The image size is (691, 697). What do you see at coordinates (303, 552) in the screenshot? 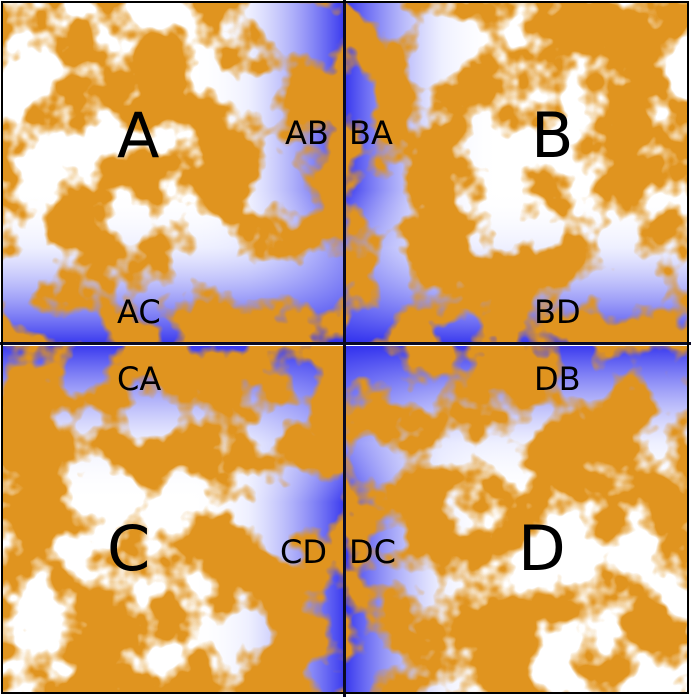
I see `boundary-cd-label: CD` at bounding box center [303, 552].